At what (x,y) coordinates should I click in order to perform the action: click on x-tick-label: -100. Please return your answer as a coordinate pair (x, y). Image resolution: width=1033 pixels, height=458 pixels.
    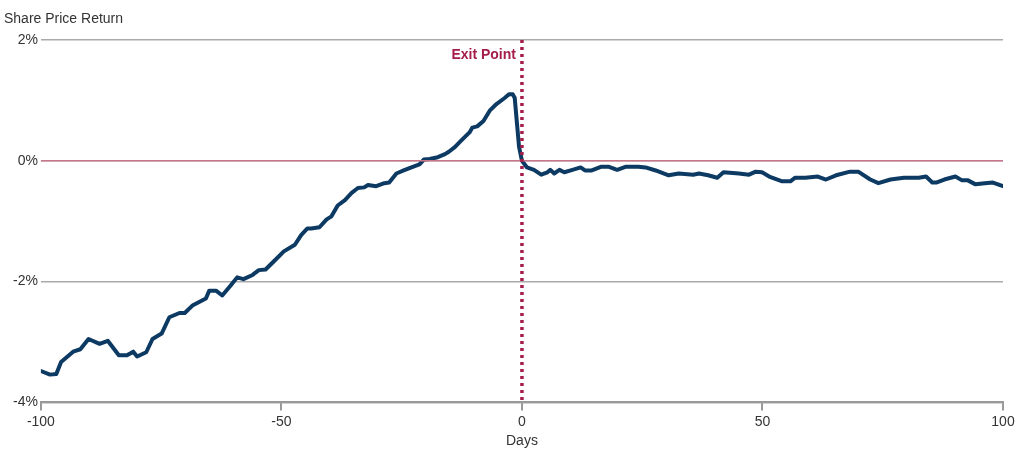
    Looking at the image, I should click on (41, 420).